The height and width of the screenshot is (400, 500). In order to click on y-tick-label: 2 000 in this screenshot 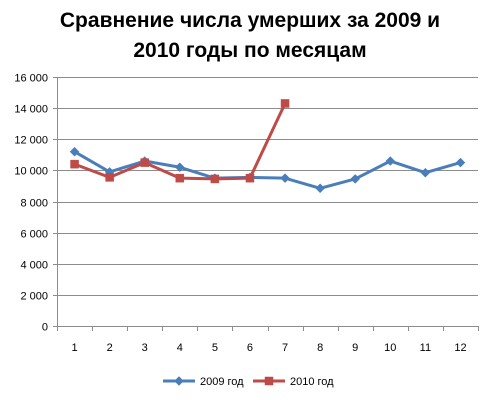, I will do `click(34, 297)`.